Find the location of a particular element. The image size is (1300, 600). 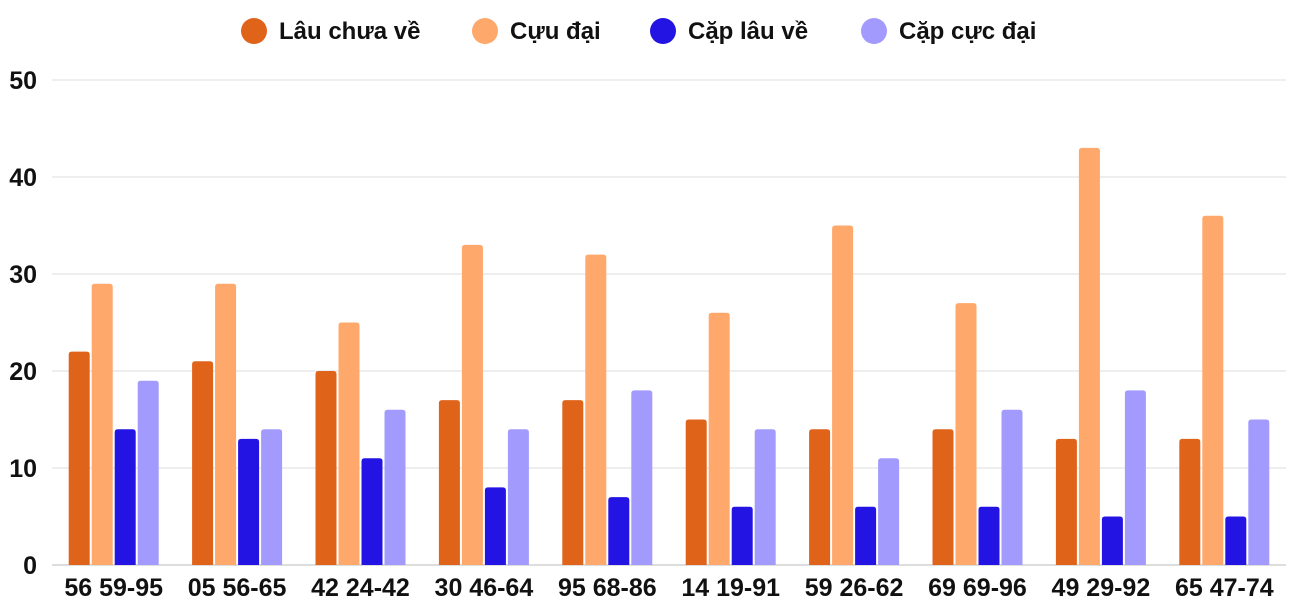

x-tick-label: 49 29-92 is located at coordinates (1101, 587).